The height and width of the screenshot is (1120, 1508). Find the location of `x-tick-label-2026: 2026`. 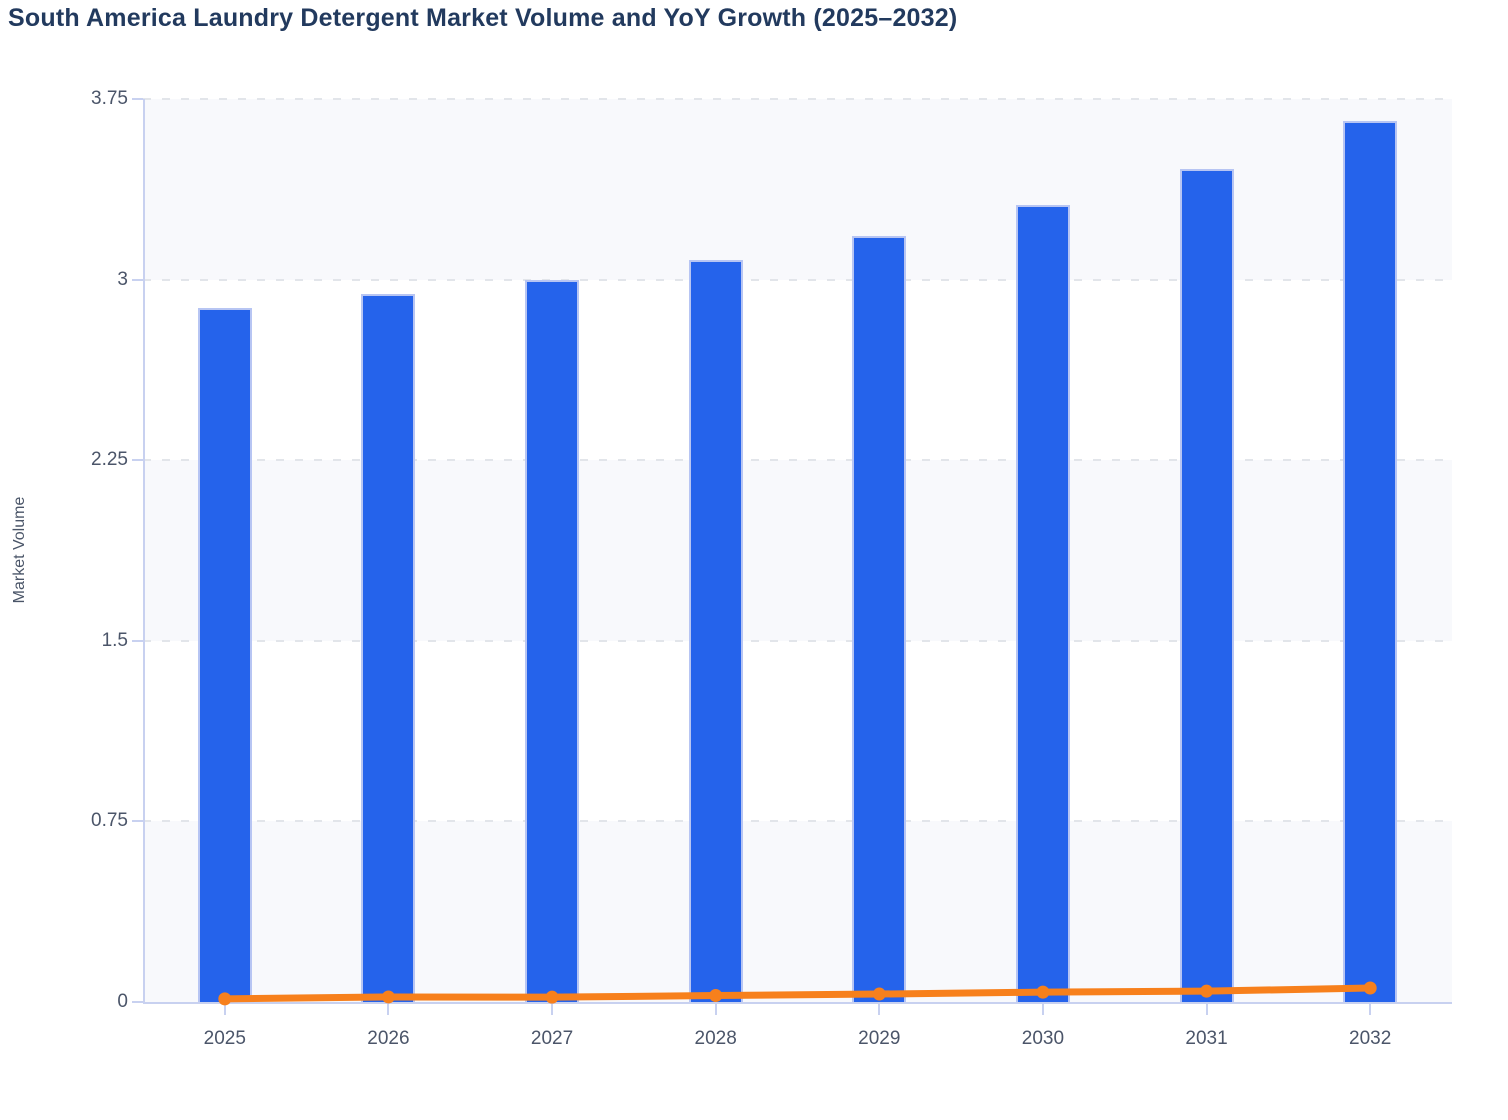

x-tick-label-2026: 2026 is located at coordinates (388, 1038).